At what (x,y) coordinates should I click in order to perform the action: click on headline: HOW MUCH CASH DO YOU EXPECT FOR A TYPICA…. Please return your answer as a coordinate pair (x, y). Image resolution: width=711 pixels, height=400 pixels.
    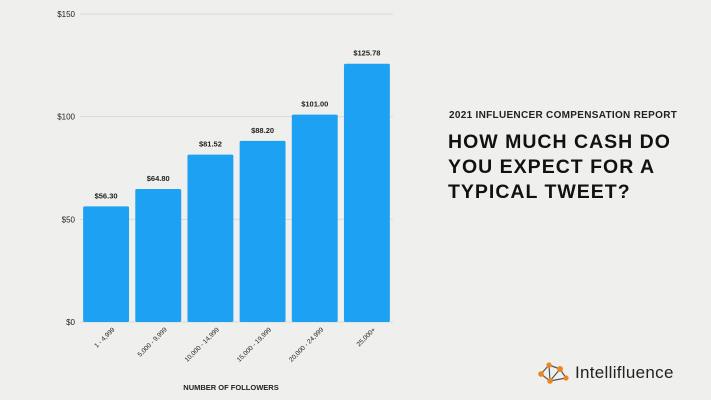
    Looking at the image, I should click on (559, 167).